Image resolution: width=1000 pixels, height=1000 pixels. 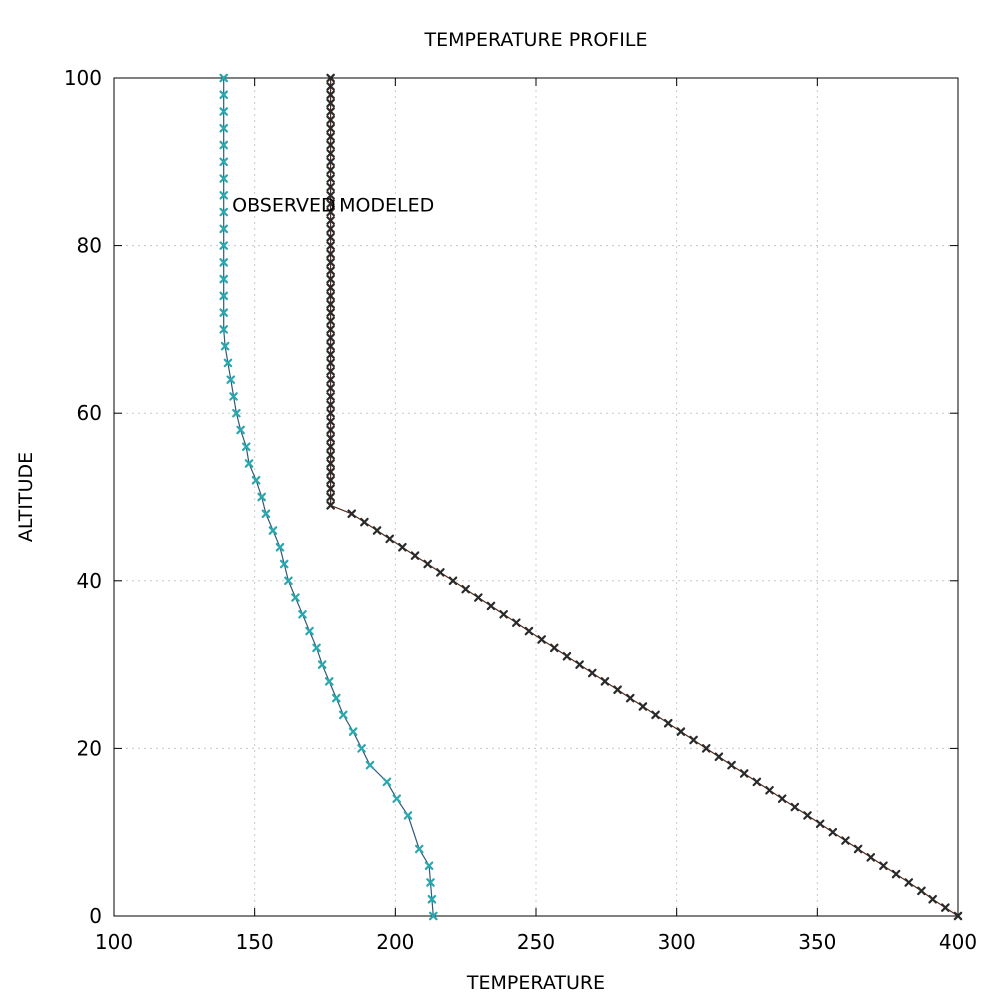 What do you see at coordinates (83, 78) in the screenshot?
I see `y-tick-label: 100` at bounding box center [83, 78].